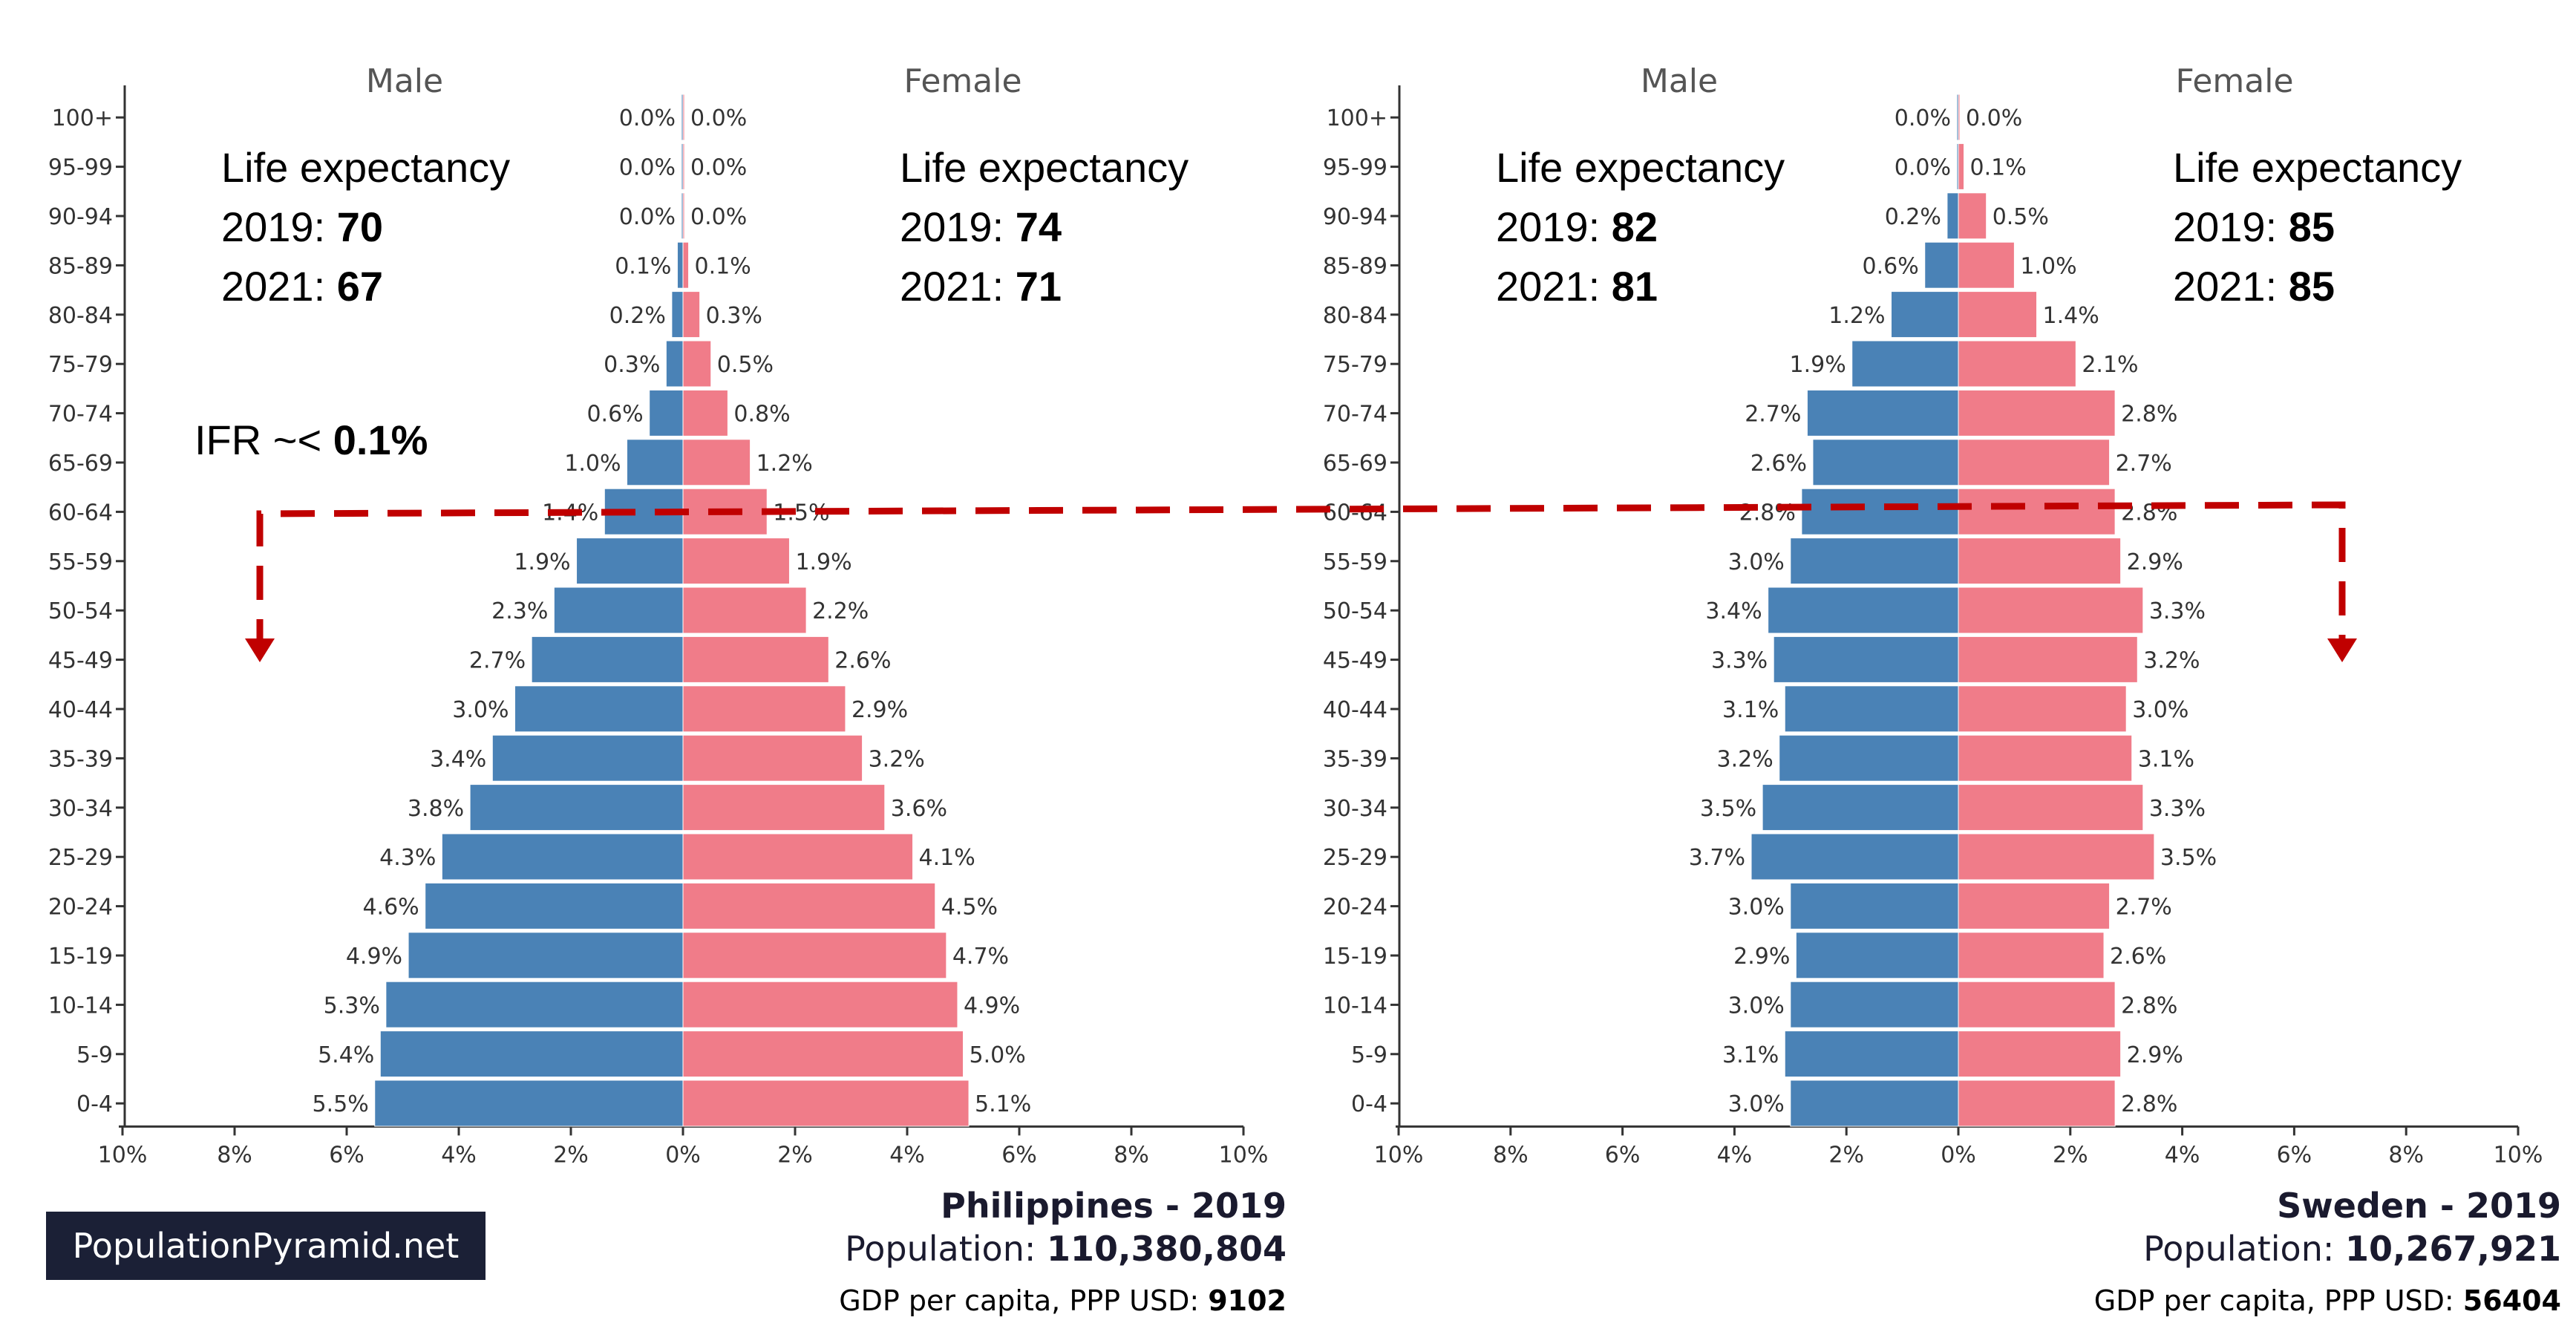  What do you see at coordinates (458, 759) in the screenshot?
I see `male-value-label: 3.4%` at bounding box center [458, 759].